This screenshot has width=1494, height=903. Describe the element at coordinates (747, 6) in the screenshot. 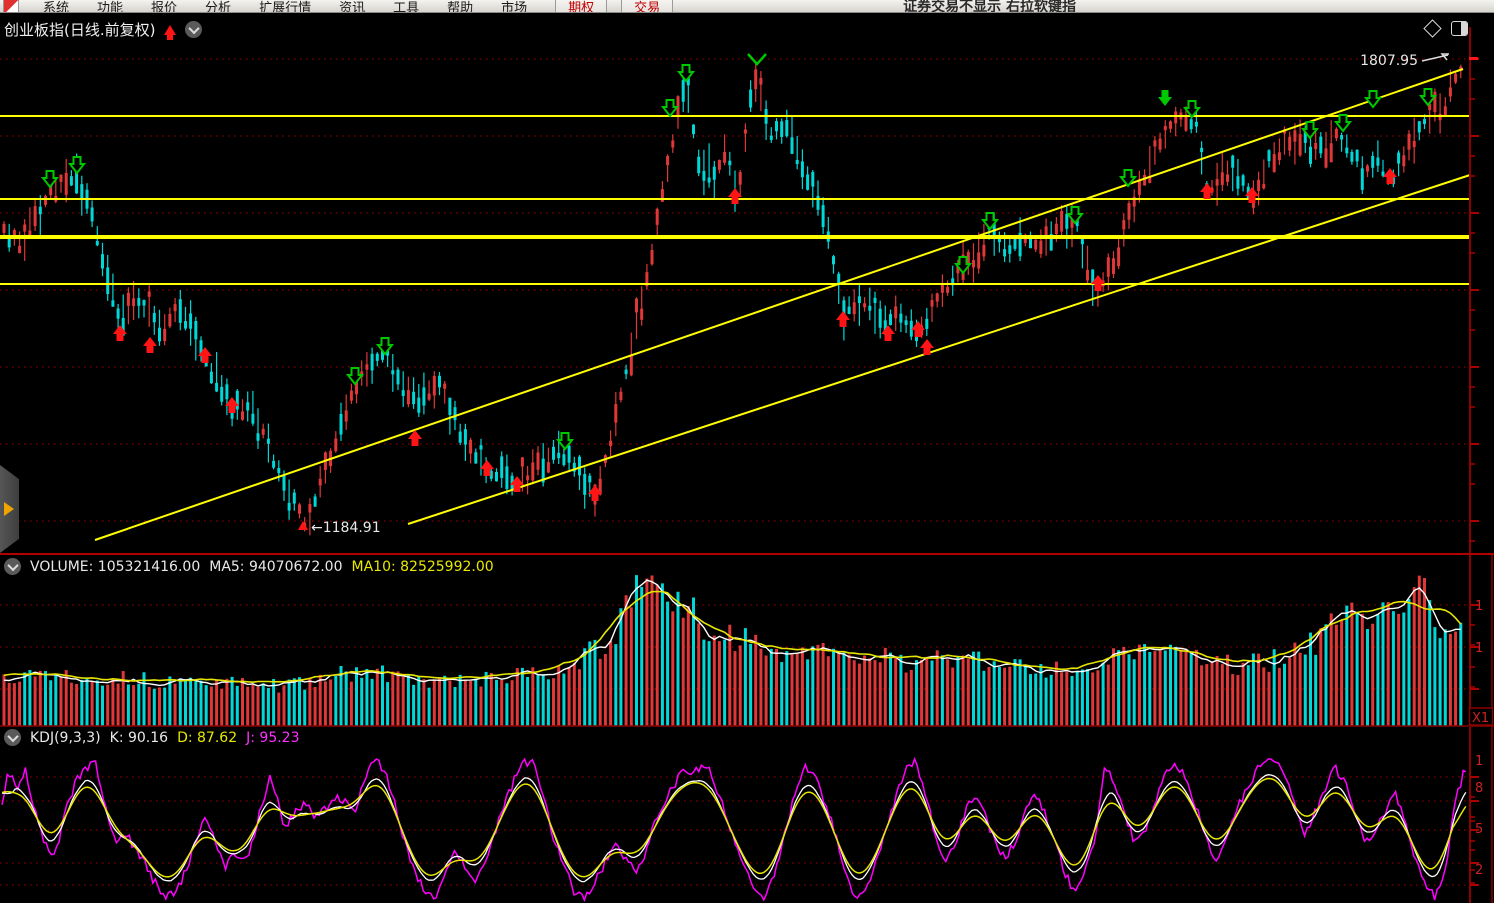

I see `menubar: 系统 功能 报价 分析 扩展行情 资讯 工具 帮助 市场 期权 交易 证券交易不显示 右拉软键指` at that location.